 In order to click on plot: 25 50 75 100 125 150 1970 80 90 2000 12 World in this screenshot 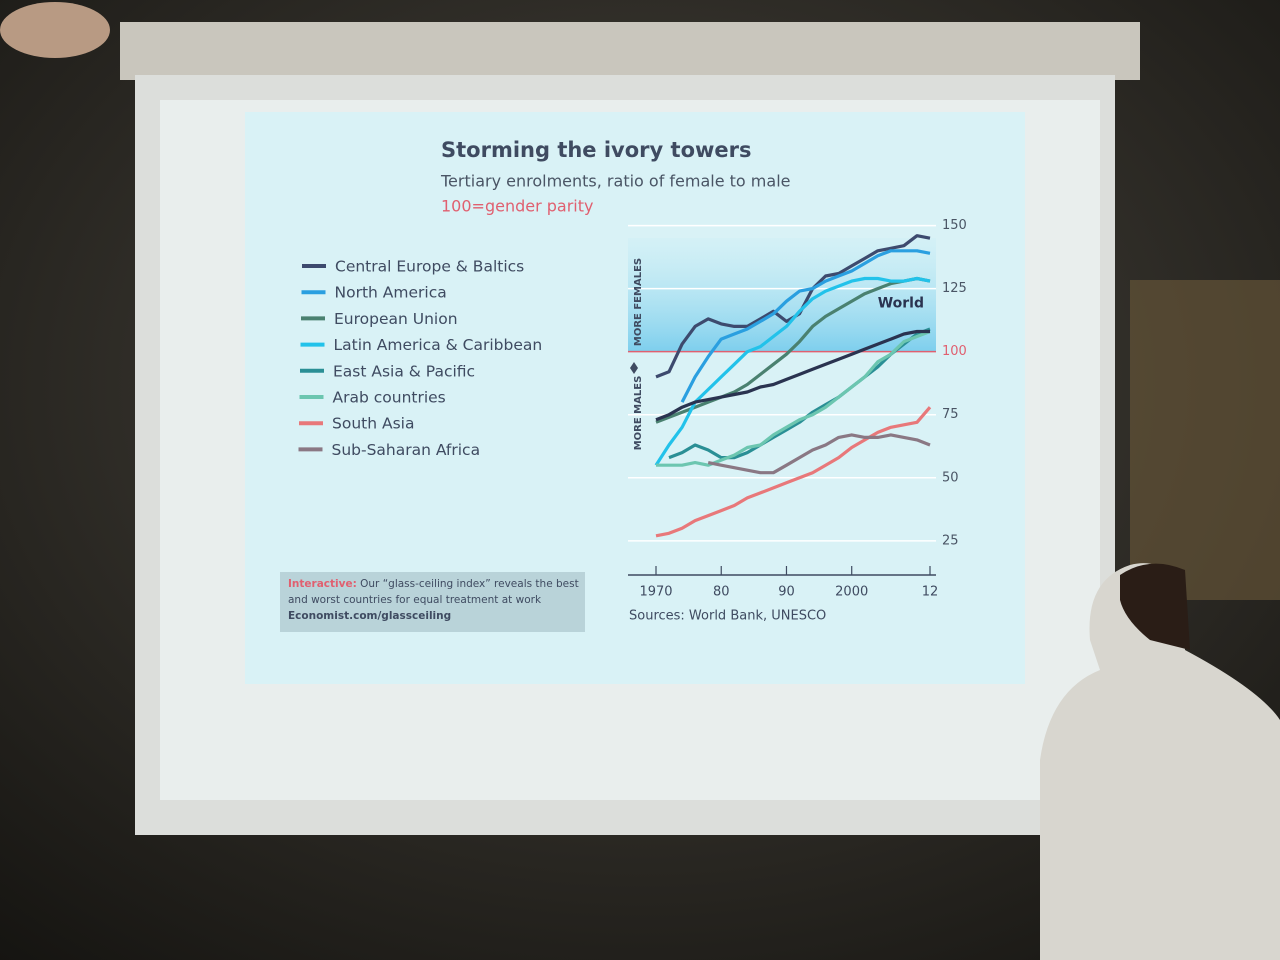, I will do `click(797, 409)`.